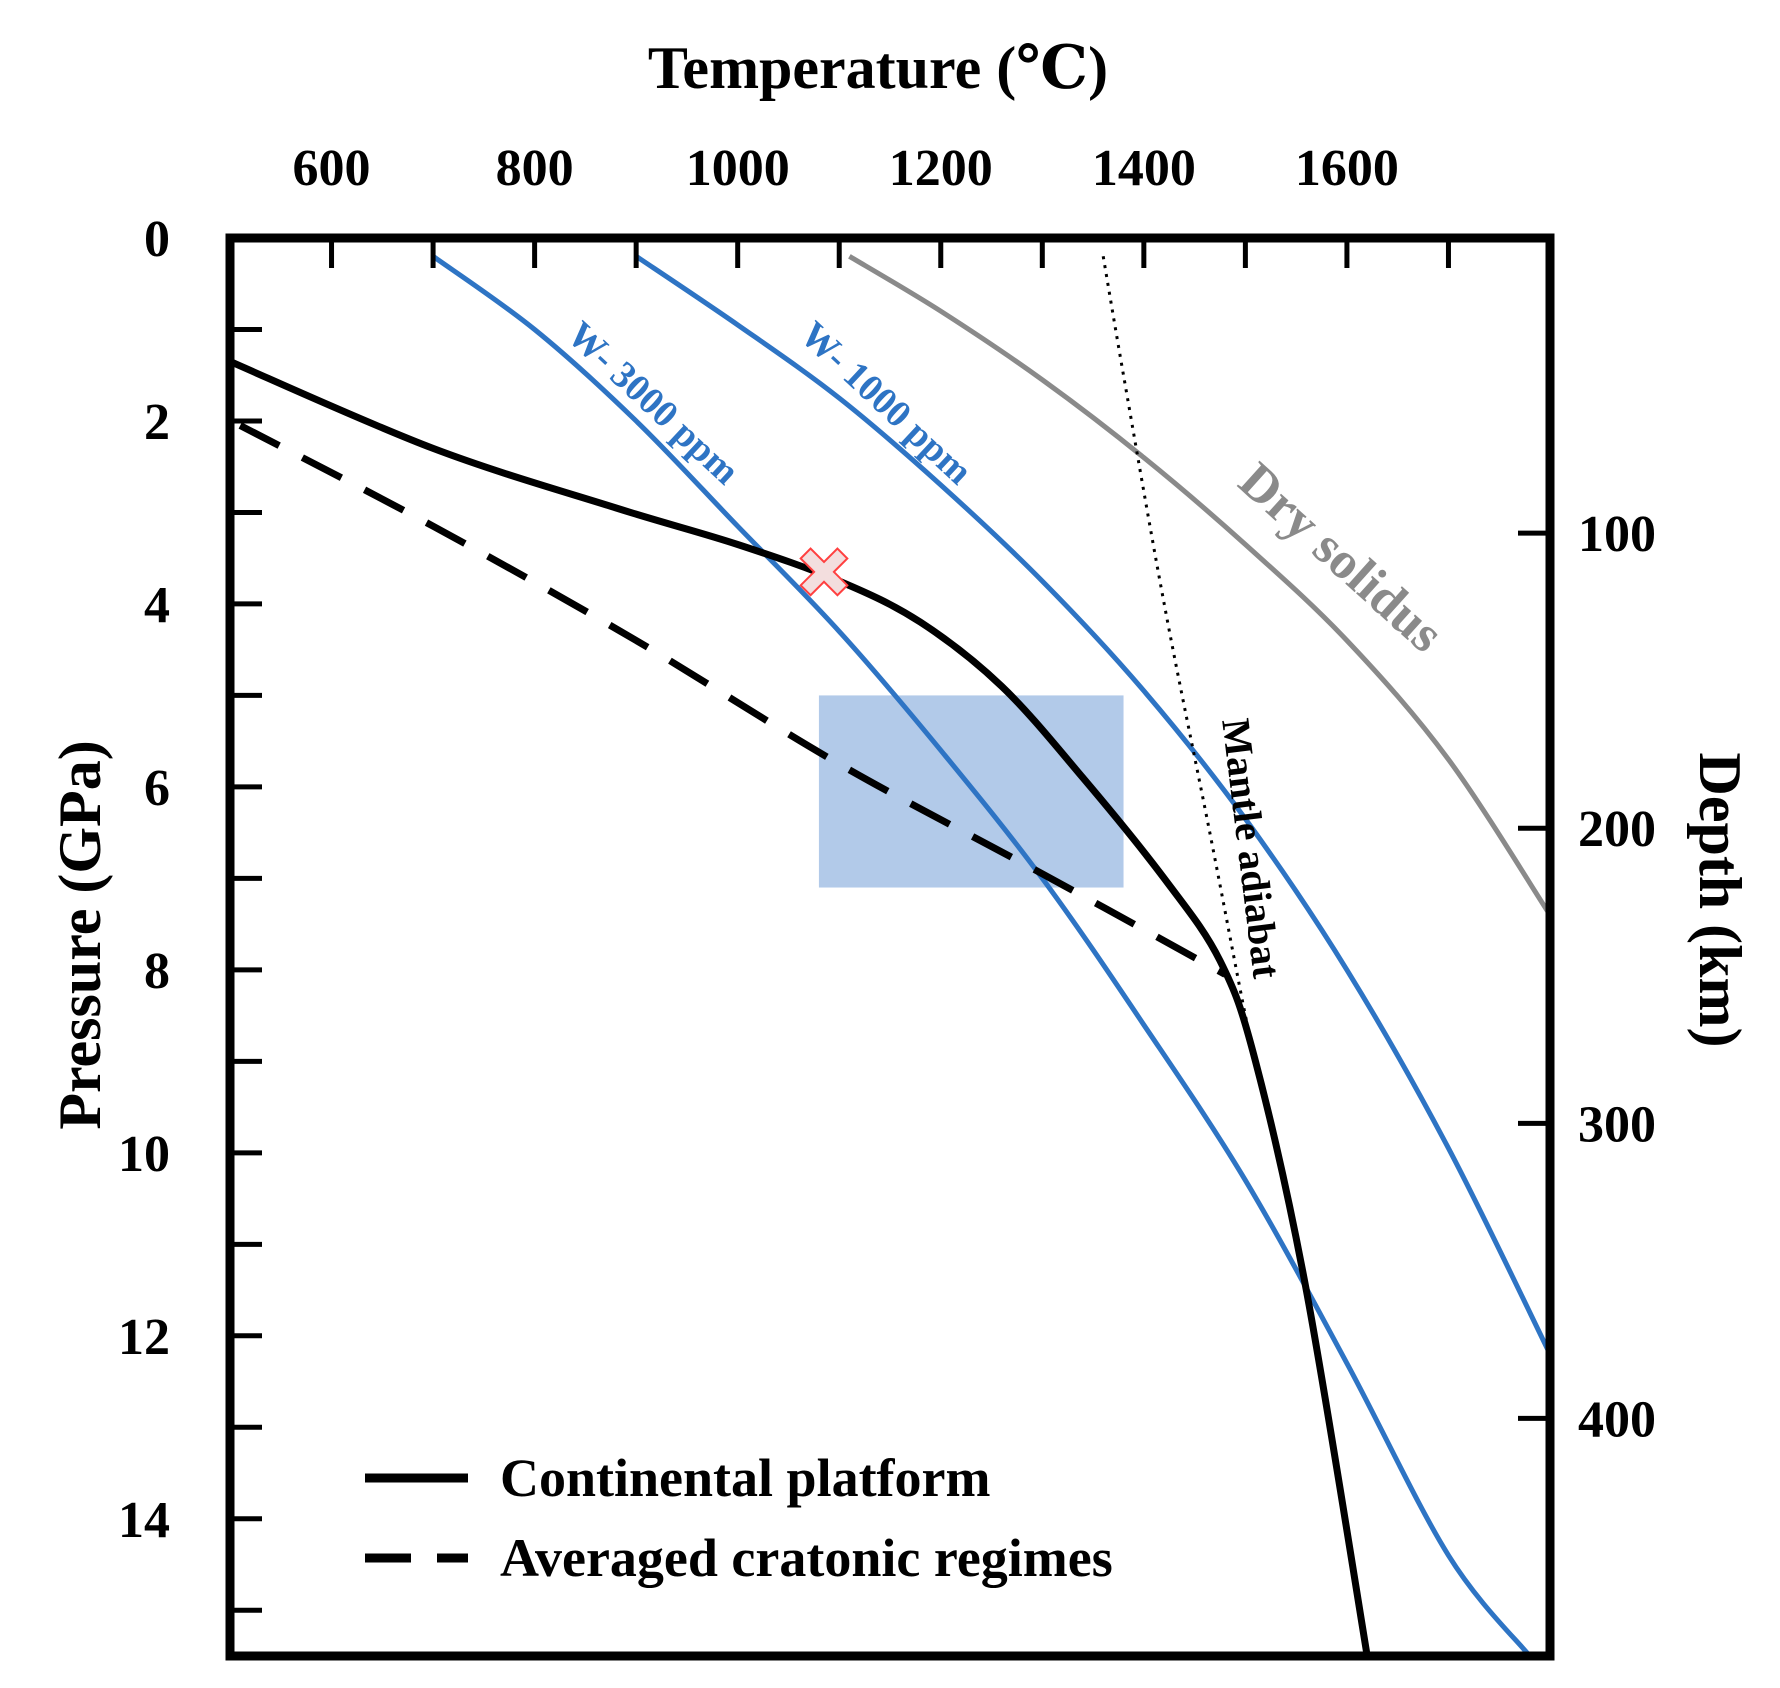  What do you see at coordinates (1347, 168) in the screenshot?
I see `x-tick-label-1600: 1600` at bounding box center [1347, 168].